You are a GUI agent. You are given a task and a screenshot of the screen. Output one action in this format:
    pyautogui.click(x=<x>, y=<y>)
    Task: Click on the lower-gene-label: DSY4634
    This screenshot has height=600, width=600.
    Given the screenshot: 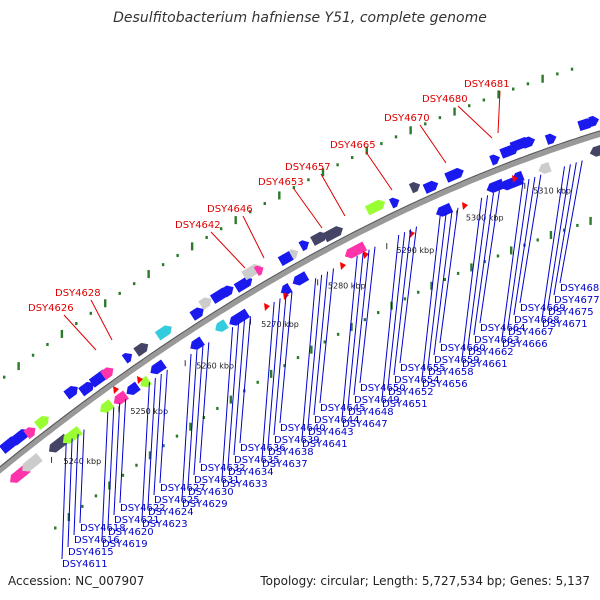 What is the action you would take?
    pyautogui.click(x=251, y=472)
    